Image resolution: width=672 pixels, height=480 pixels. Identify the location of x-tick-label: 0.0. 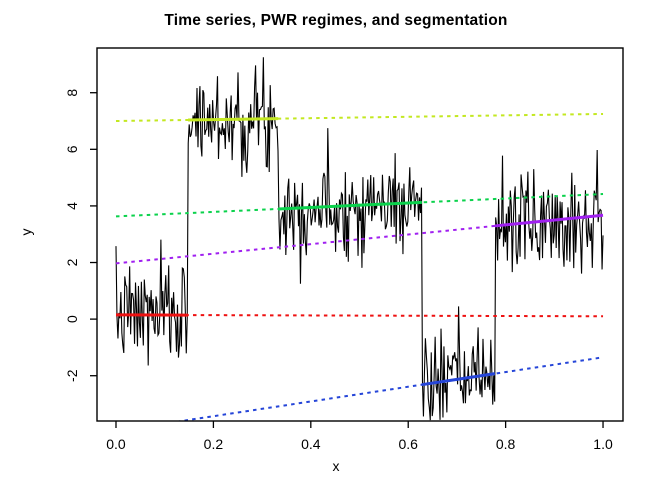
(116, 444).